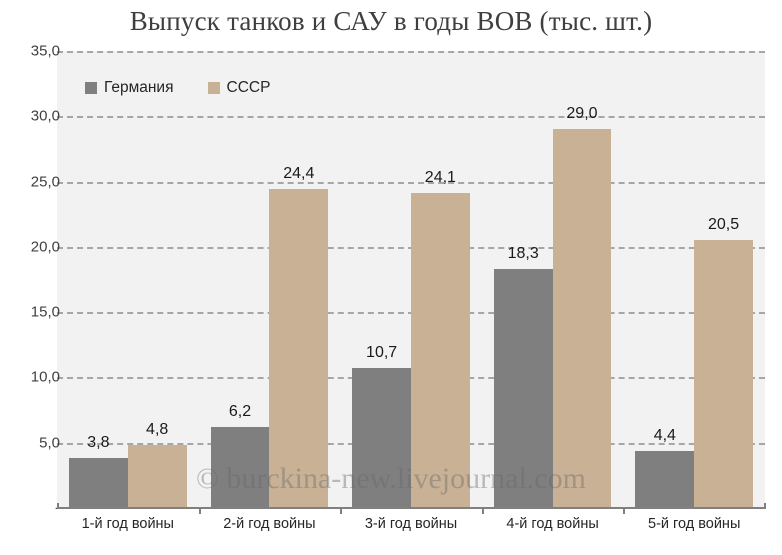  I want to click on y-axis-tick-label: 30,0, so click(45, 116).